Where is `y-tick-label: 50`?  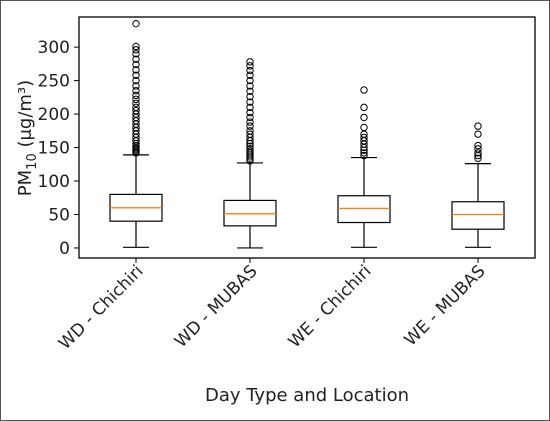
y-tick-label: 50 is located at coordinates (59, 215).